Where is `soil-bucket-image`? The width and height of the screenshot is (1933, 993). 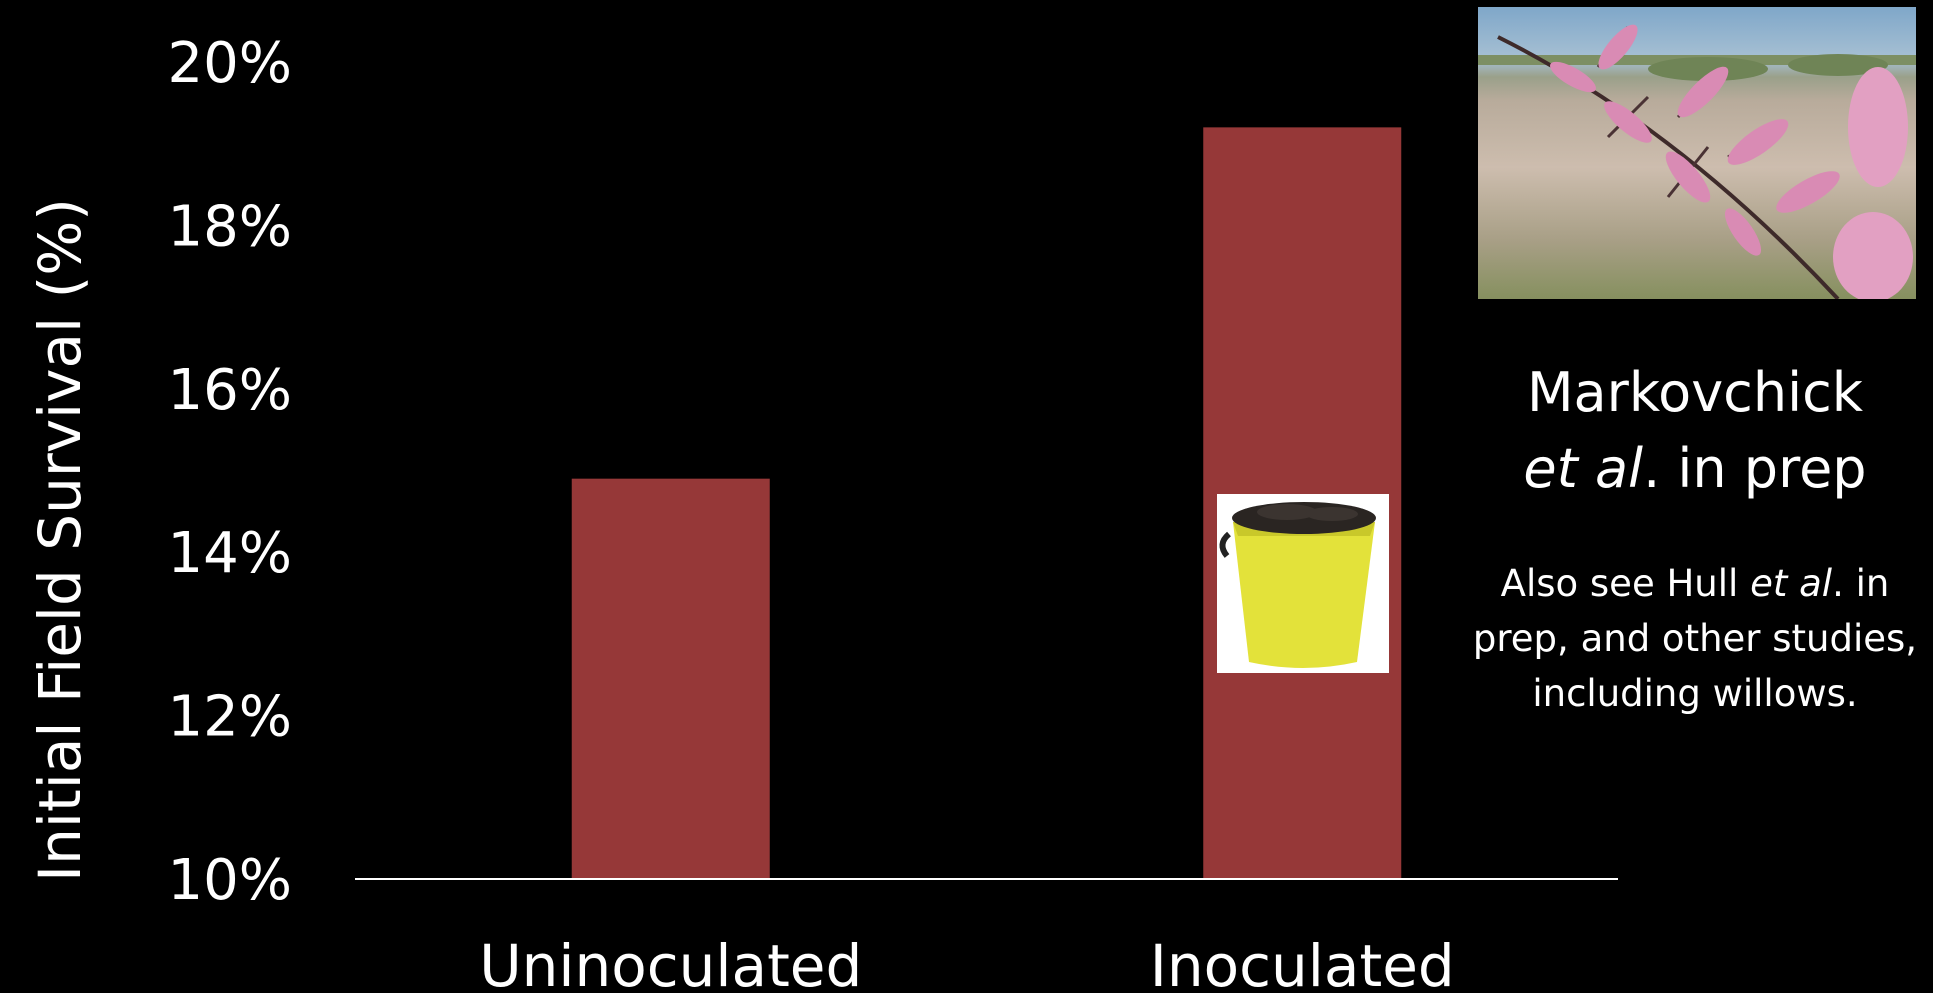
soil-bucket-image is located at coordinates (1303, 583).